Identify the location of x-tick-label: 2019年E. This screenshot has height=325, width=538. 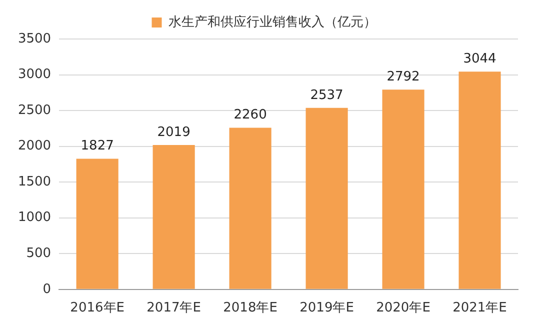
(327, 308).